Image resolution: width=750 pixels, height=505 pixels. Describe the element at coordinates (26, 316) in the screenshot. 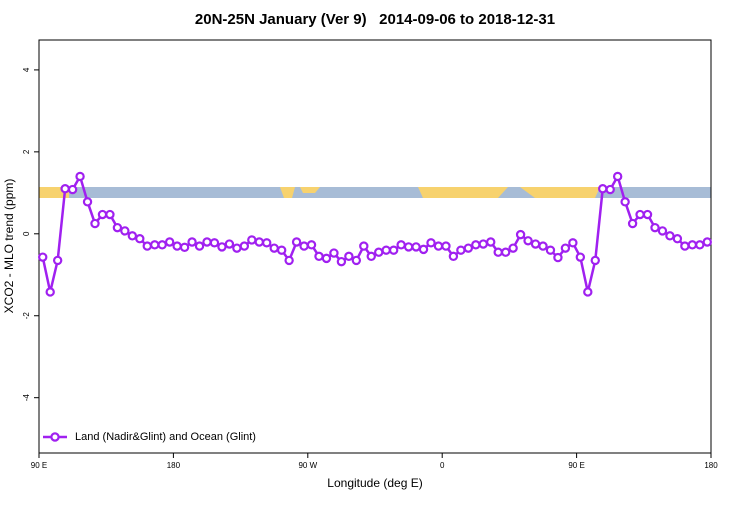

I see `y-tick-label: -2` at that location.